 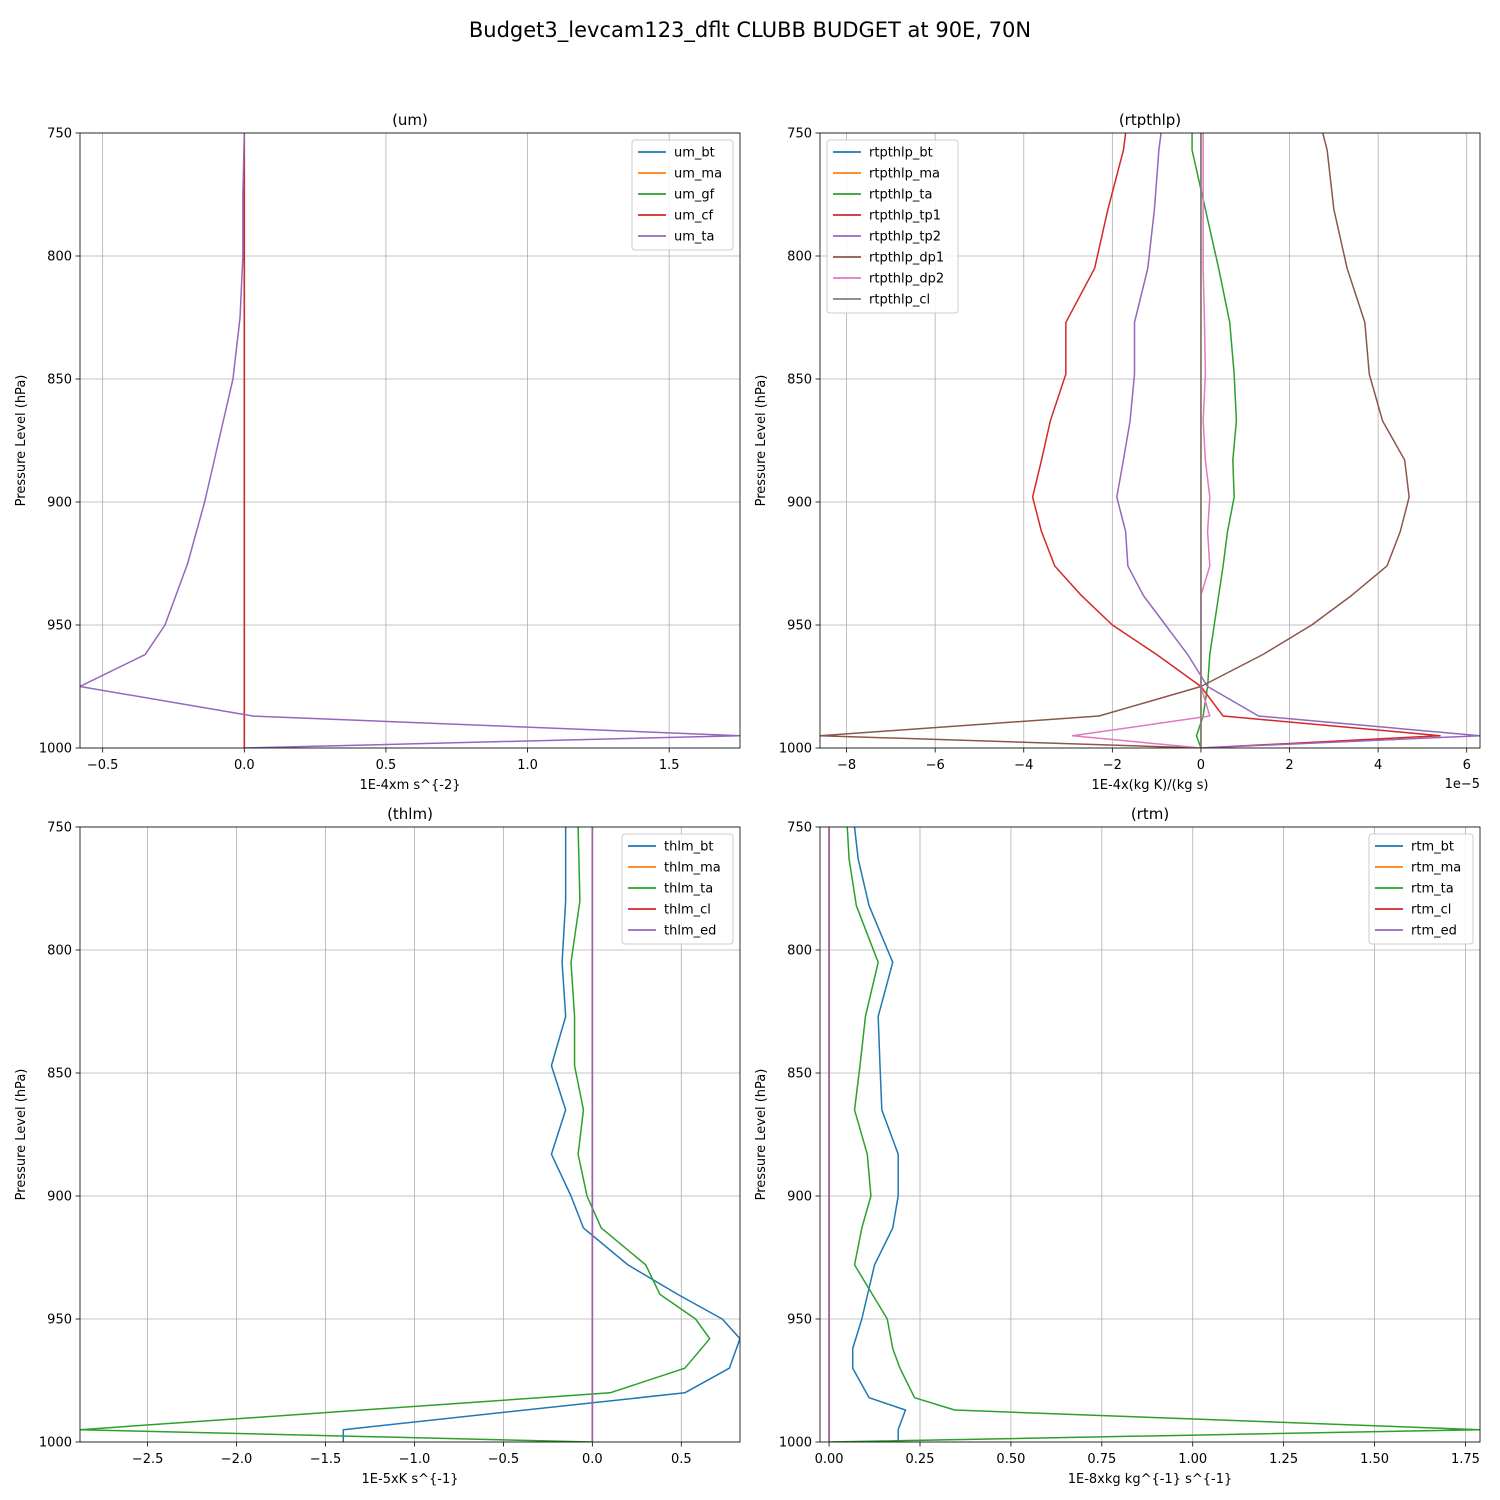 What do you see at coordinates (901, 153) in the screenshot?
I see `legend-label-rtpthlp_bt: rtpthlp_bt` at bounding box center [901, 153].